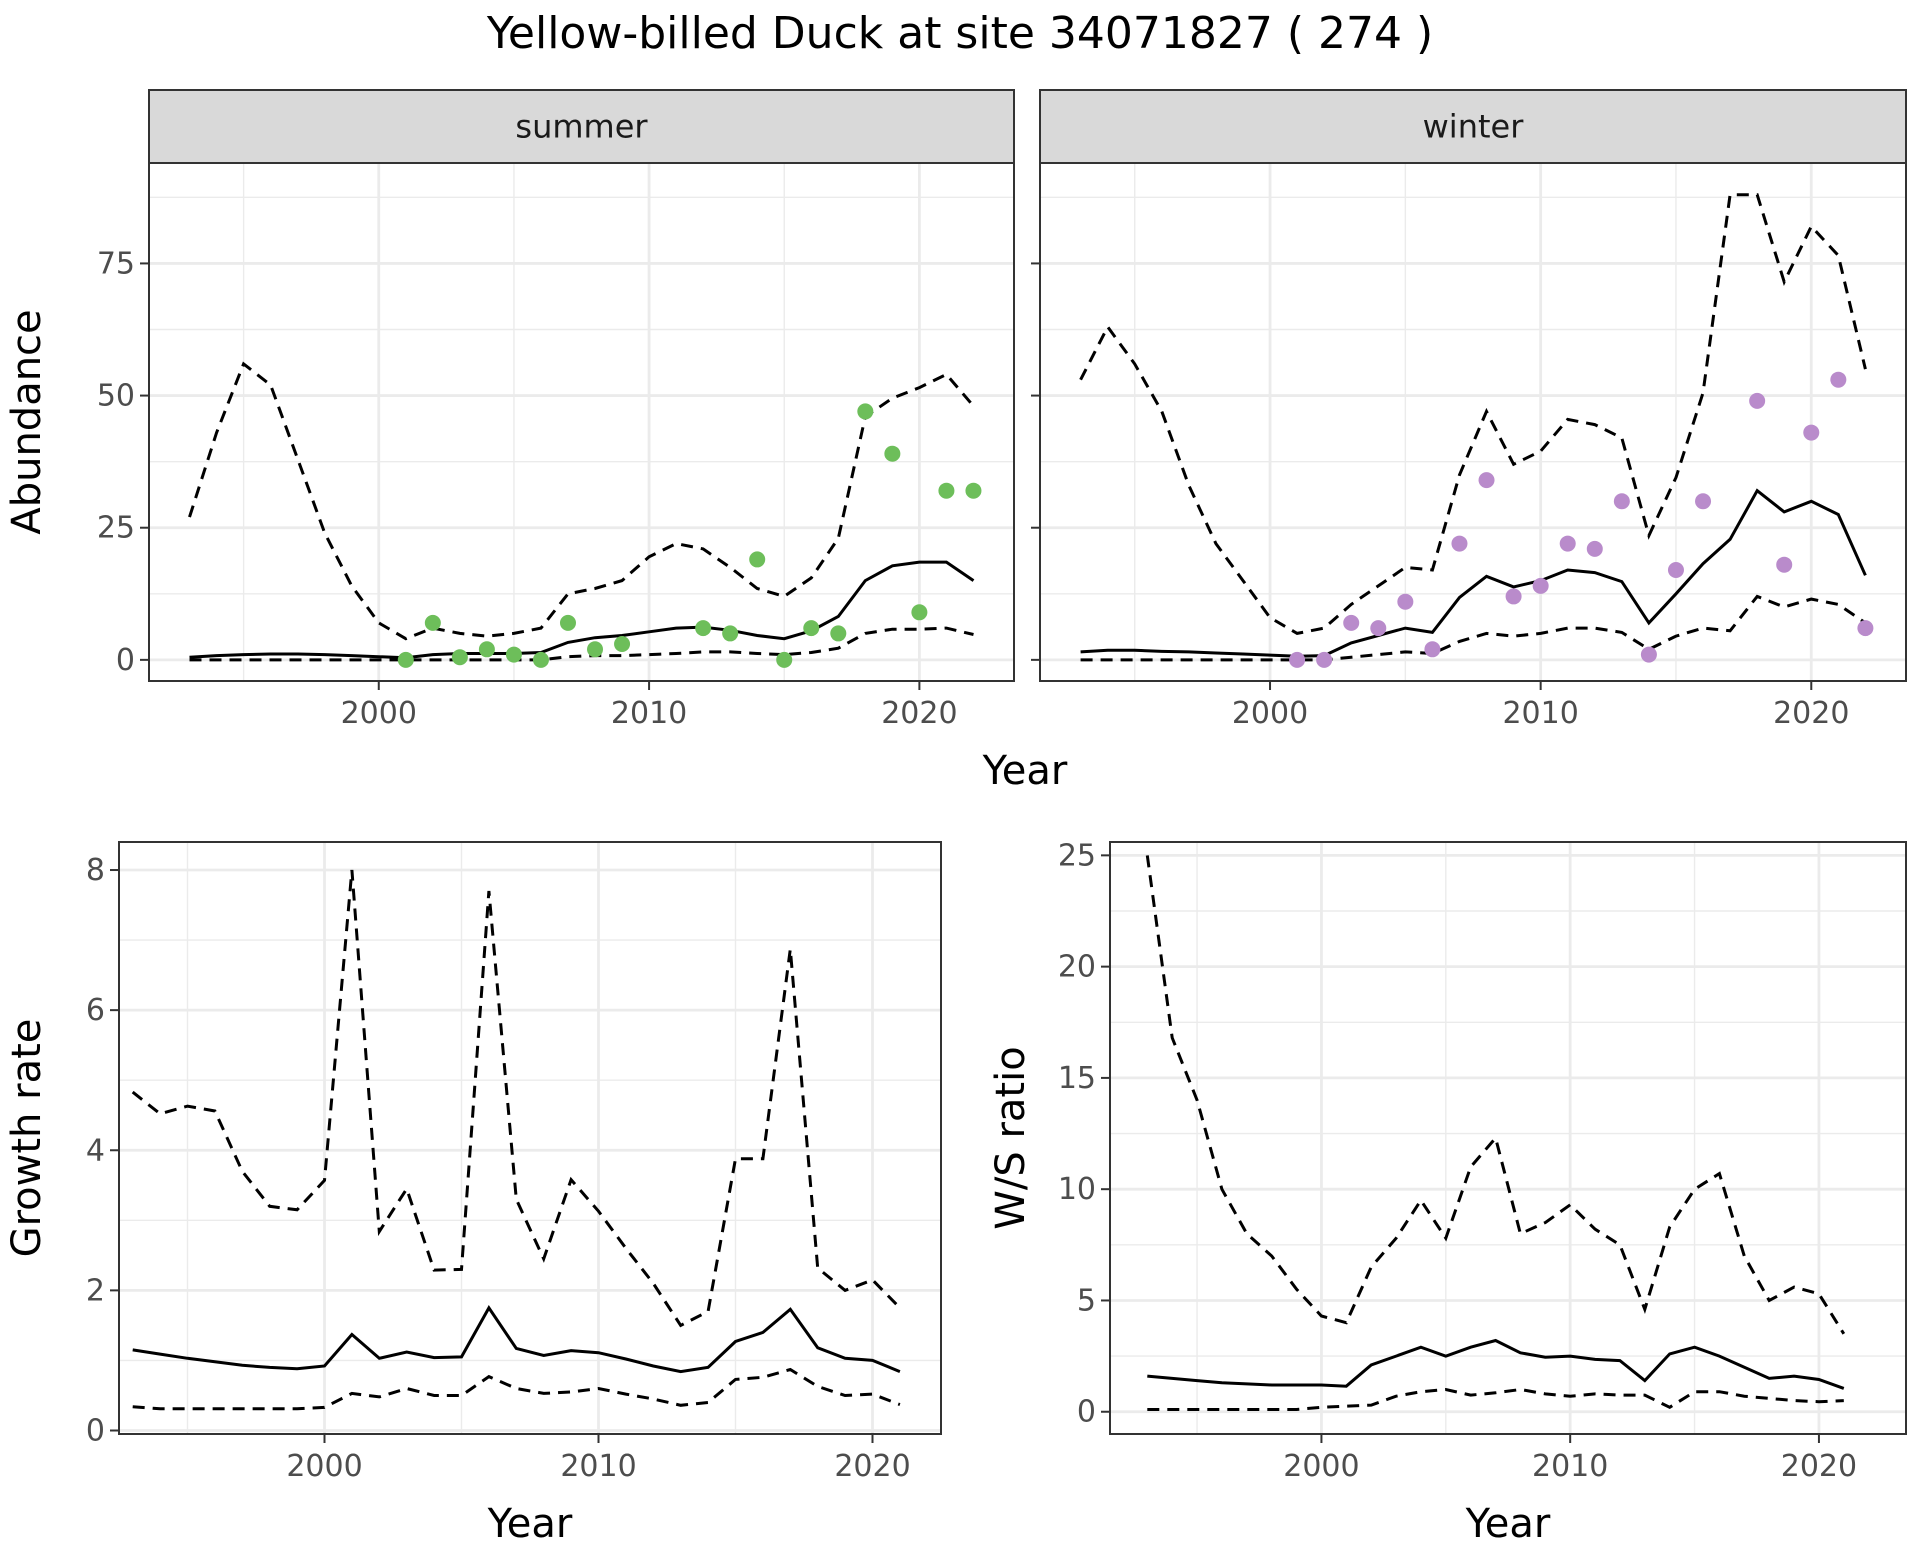 The image size is (1920, 1560). Describe the element at coordinates (95, 1150) in the screenshot. I see `y-tick-label: 4` at that location.